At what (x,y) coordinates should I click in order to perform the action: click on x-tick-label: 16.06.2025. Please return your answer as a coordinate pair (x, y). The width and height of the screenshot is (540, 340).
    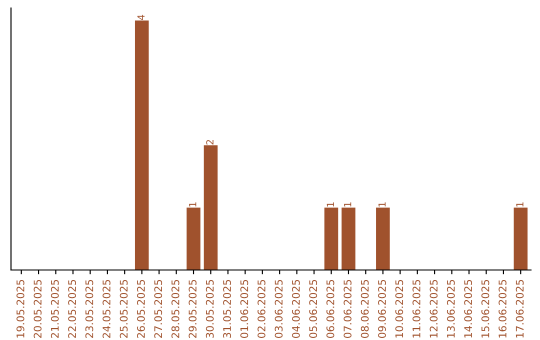
    Looking at the image, I should click on (502, 309).